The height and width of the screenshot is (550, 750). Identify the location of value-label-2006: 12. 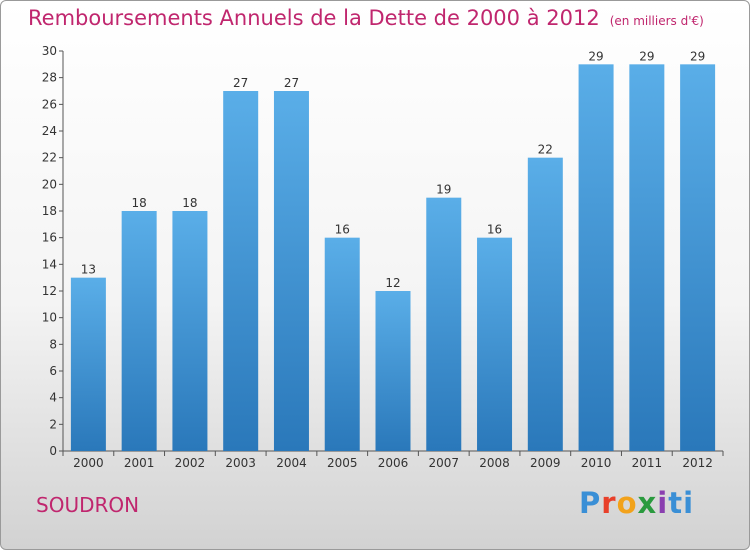
(392, 283).